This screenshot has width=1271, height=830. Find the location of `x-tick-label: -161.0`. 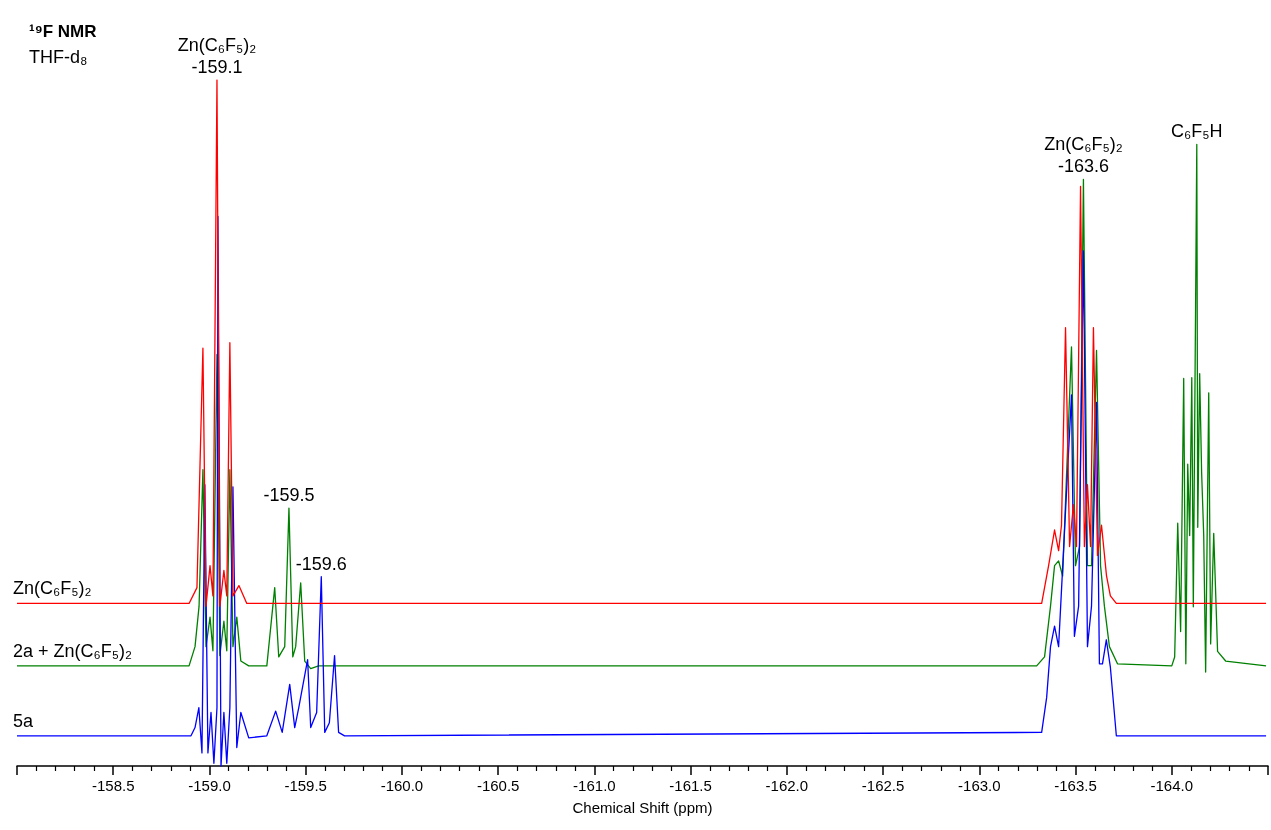

x-tick-label: -161.0 is located at coordinates (594, 785).